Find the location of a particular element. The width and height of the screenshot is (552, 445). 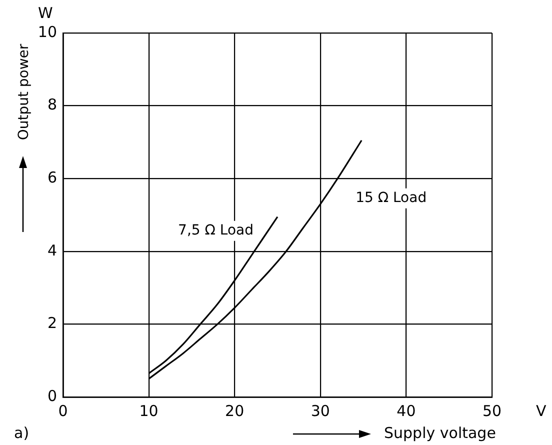

y-tick-label: 2 is located at coordinates (52, 323).